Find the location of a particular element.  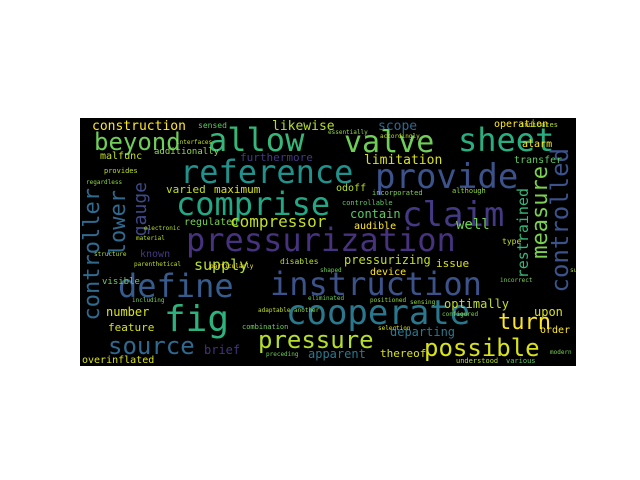

word-instruction: instruction is located at coordinates (376, 284).